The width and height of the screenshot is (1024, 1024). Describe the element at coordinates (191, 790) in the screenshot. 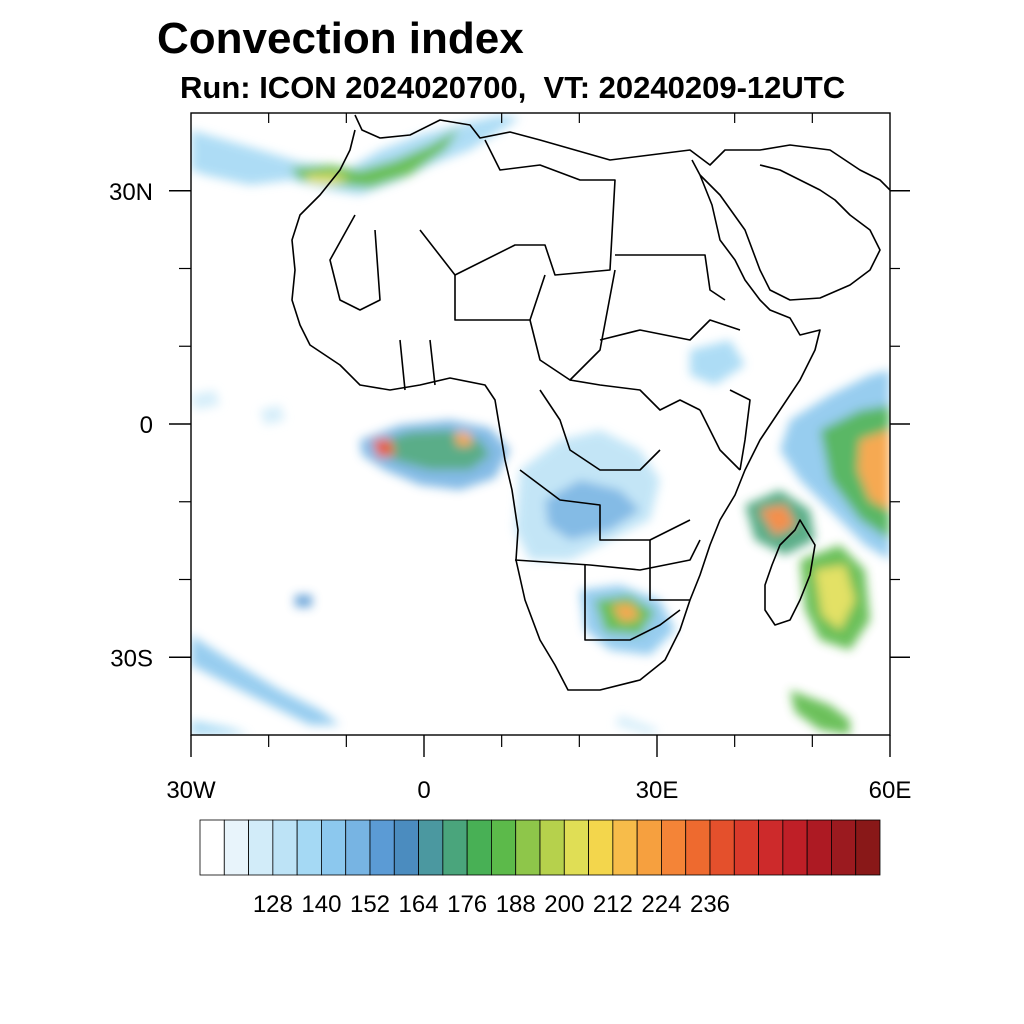

I see `lon-tick-label: 30W` at that location.